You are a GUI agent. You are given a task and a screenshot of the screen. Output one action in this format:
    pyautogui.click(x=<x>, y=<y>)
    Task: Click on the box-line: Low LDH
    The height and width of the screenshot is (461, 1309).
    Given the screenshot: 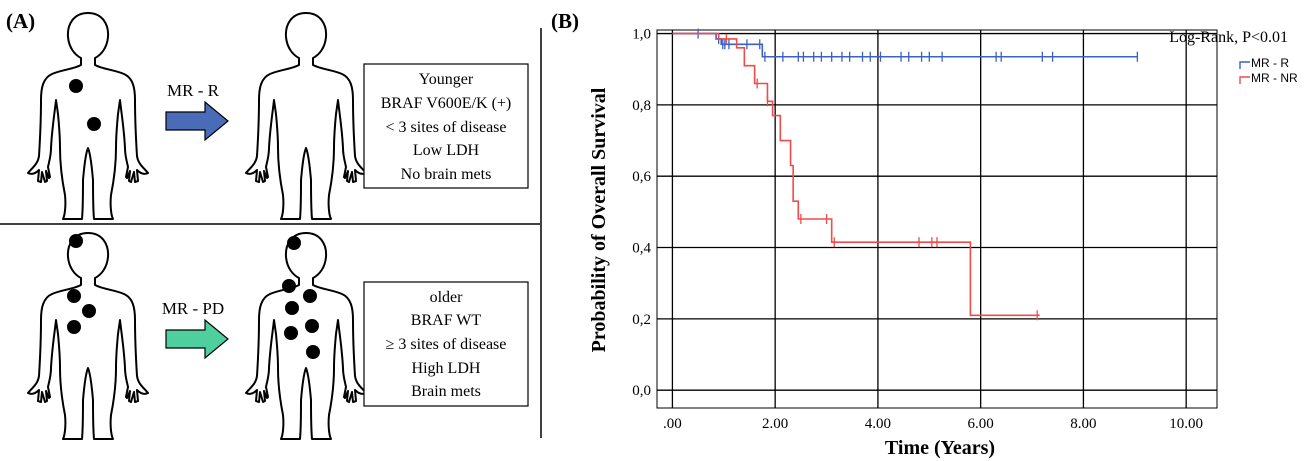 What is the action you would take?
    pyautogui.click(x=446, y=150)
    